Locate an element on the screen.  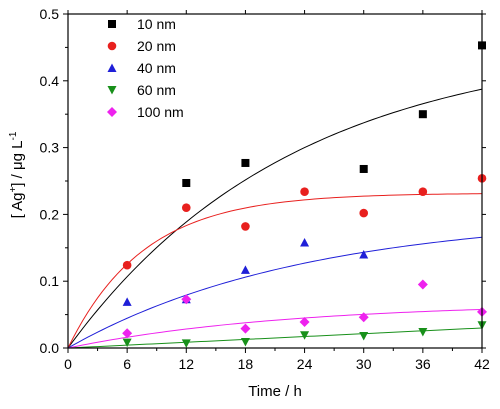
y-axis-title-sup: + is located at coordinates (13, 190).